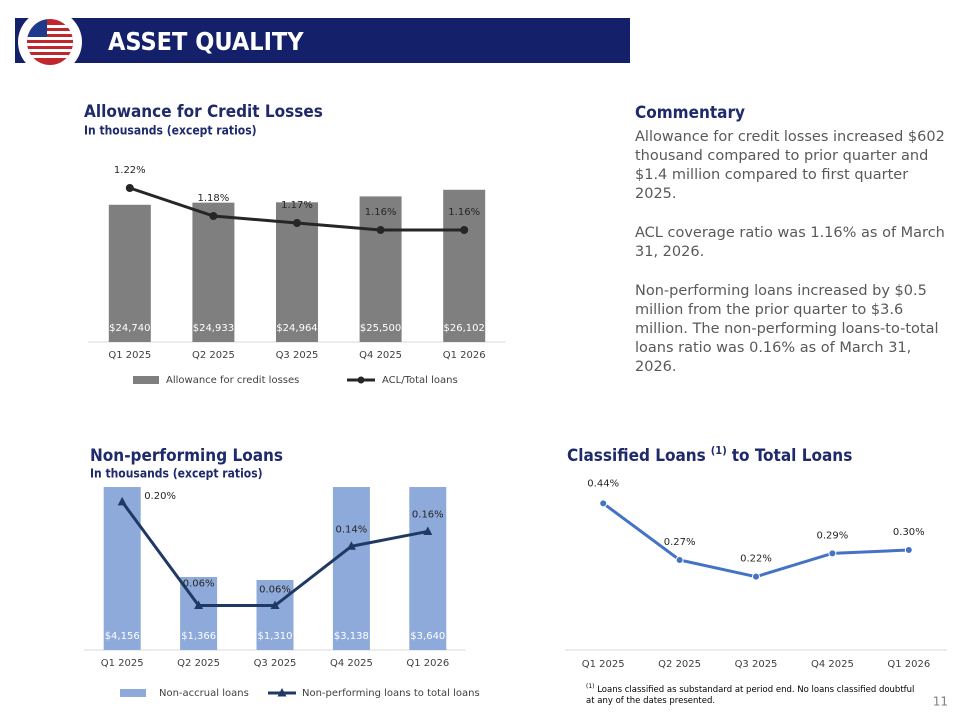 The width and height of the screenshot is (960, 720). I want to click on chart-title: Non-performing Loans, so click(186, 456).